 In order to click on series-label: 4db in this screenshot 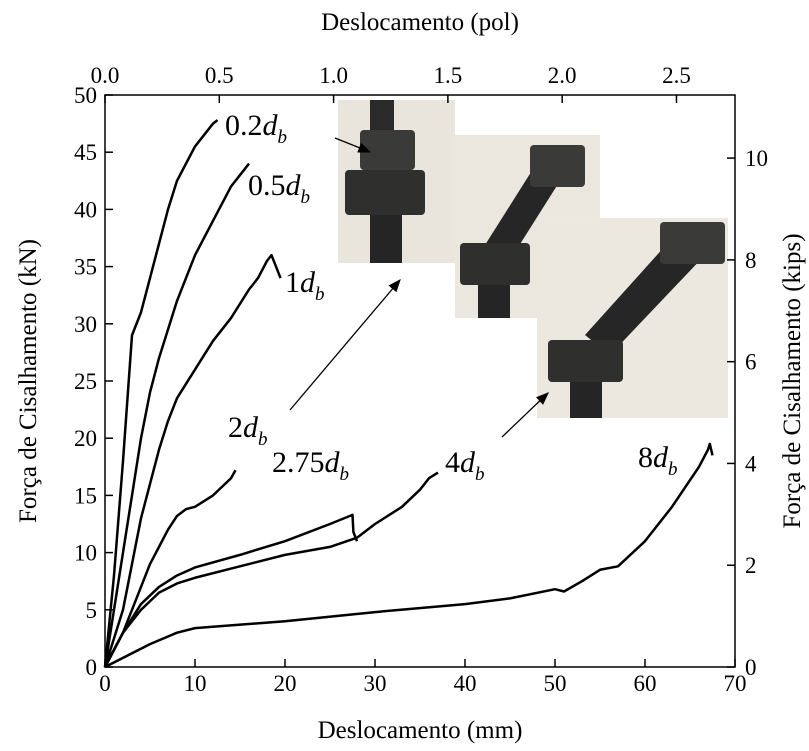, I will do `click(465, 465)`.